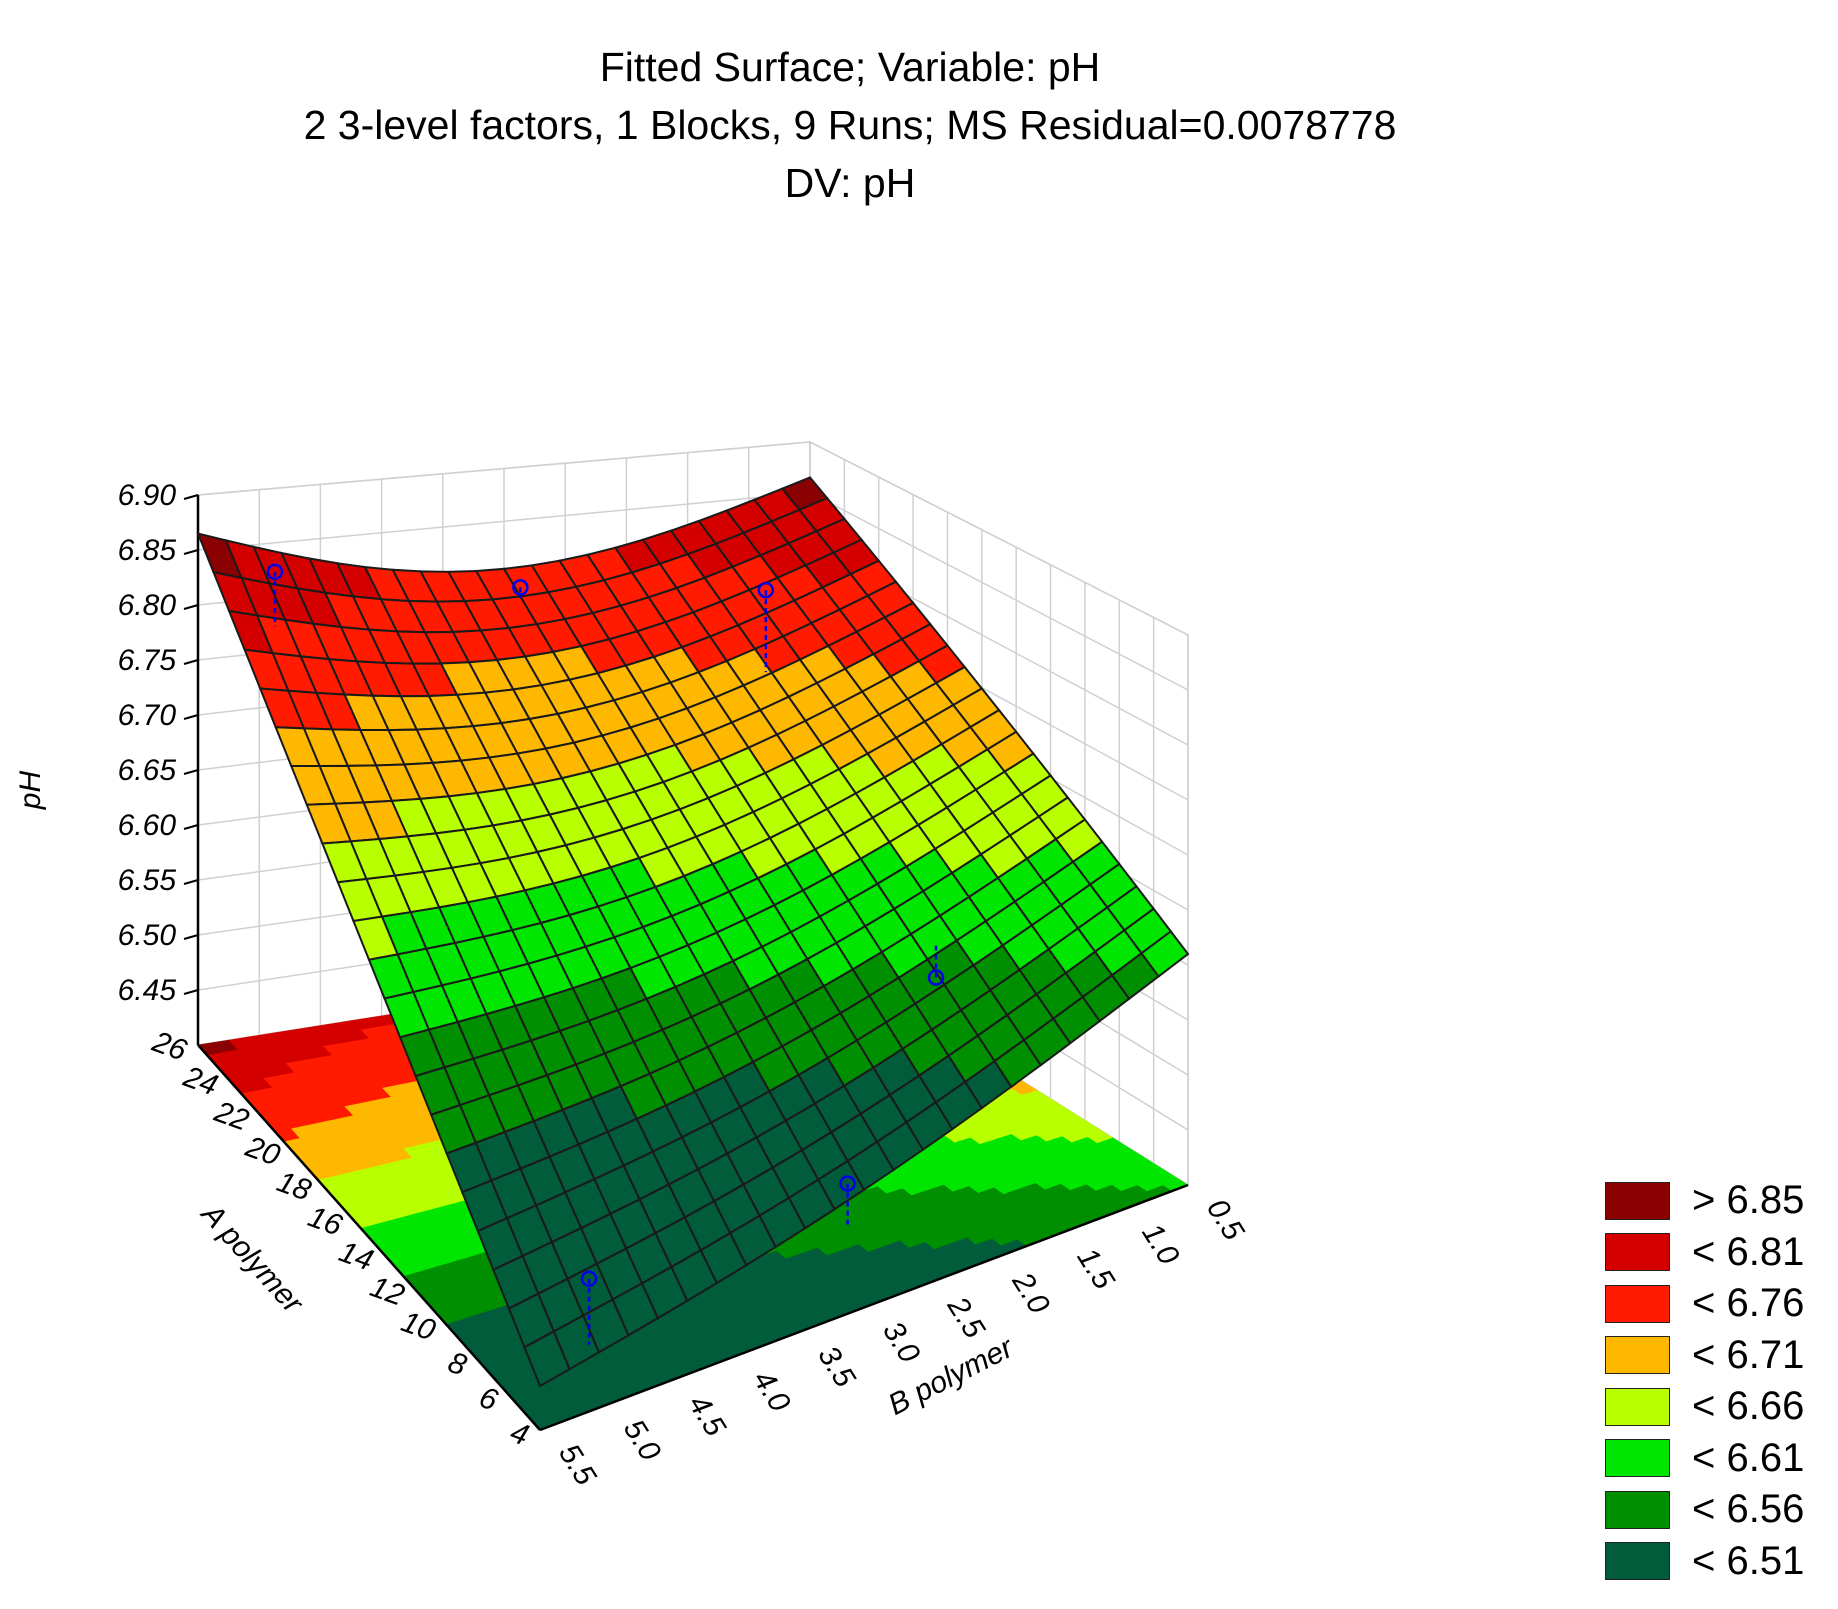 The width and height of the screenshot is (1838, 1609). Describe the element at coordinates (369, 1237) in the screenshot. I see `a-axis-line` at that location.